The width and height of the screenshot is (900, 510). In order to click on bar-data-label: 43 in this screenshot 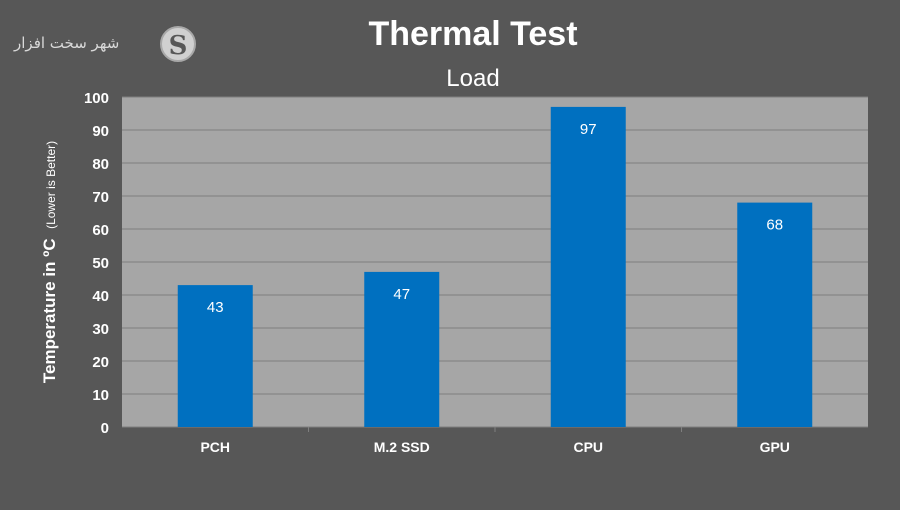, I will do `click(215, 307)`.